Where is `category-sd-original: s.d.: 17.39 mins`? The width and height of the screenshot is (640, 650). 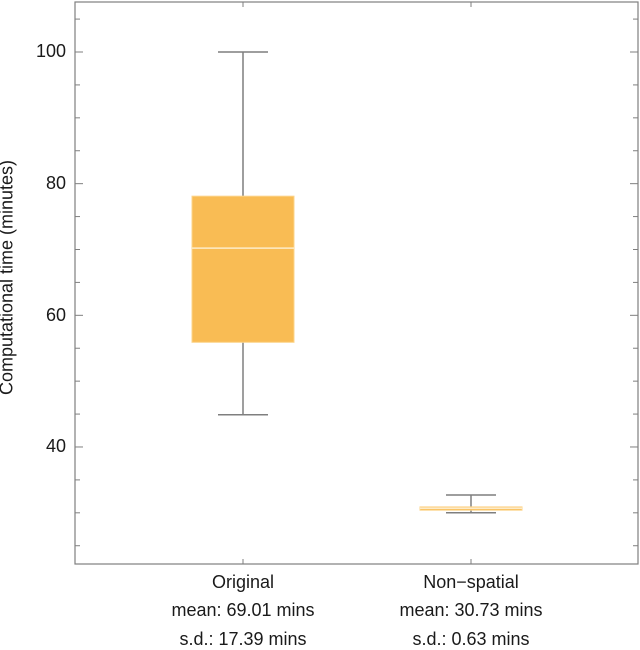 category-sd-original: s.d.: 17.39 mins is located at coordinates (243, 639).